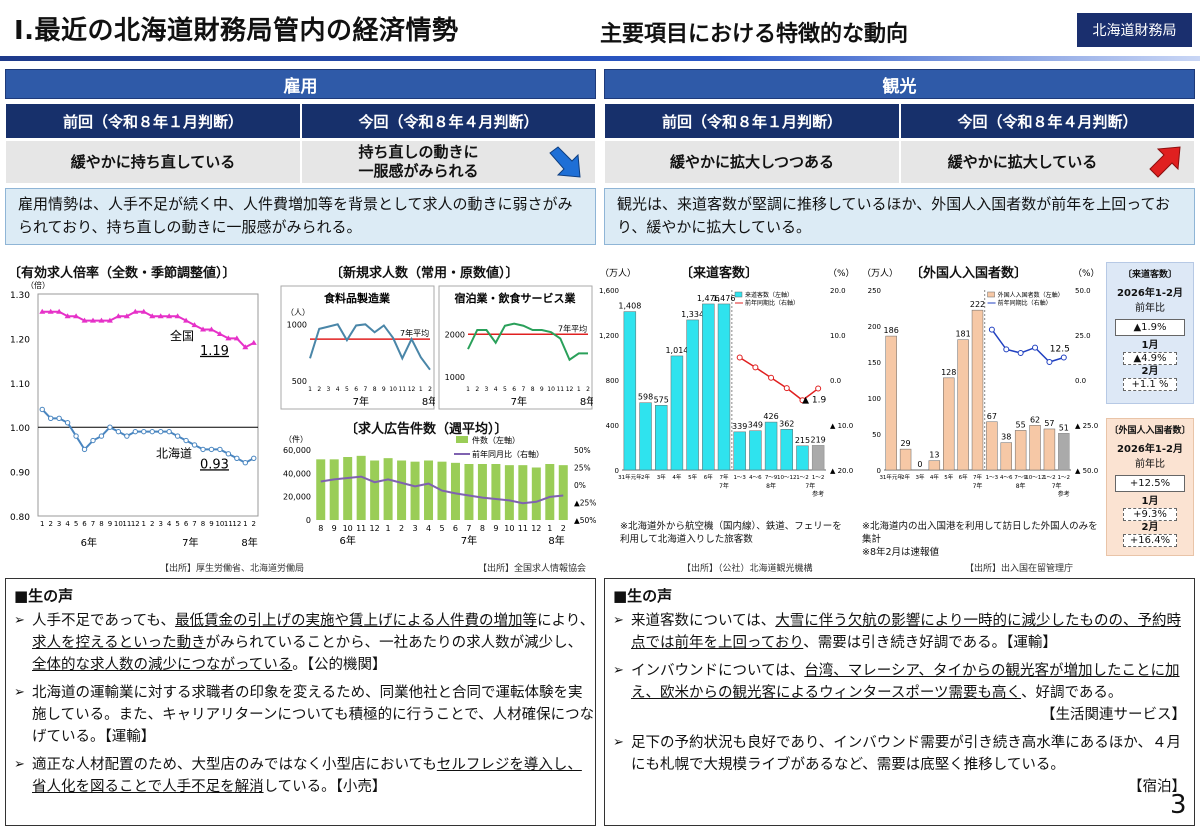  I want to click on x-tick-label: 12, so click(536, 528).